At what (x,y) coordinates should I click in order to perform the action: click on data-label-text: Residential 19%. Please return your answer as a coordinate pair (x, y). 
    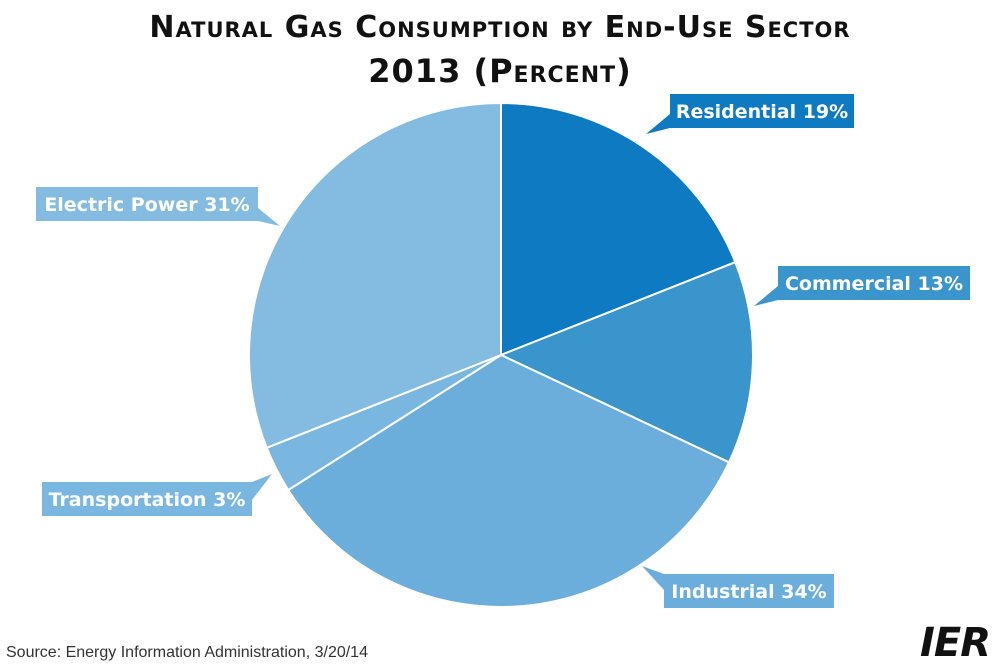
    Looking at the image, I should click on (762, 112).